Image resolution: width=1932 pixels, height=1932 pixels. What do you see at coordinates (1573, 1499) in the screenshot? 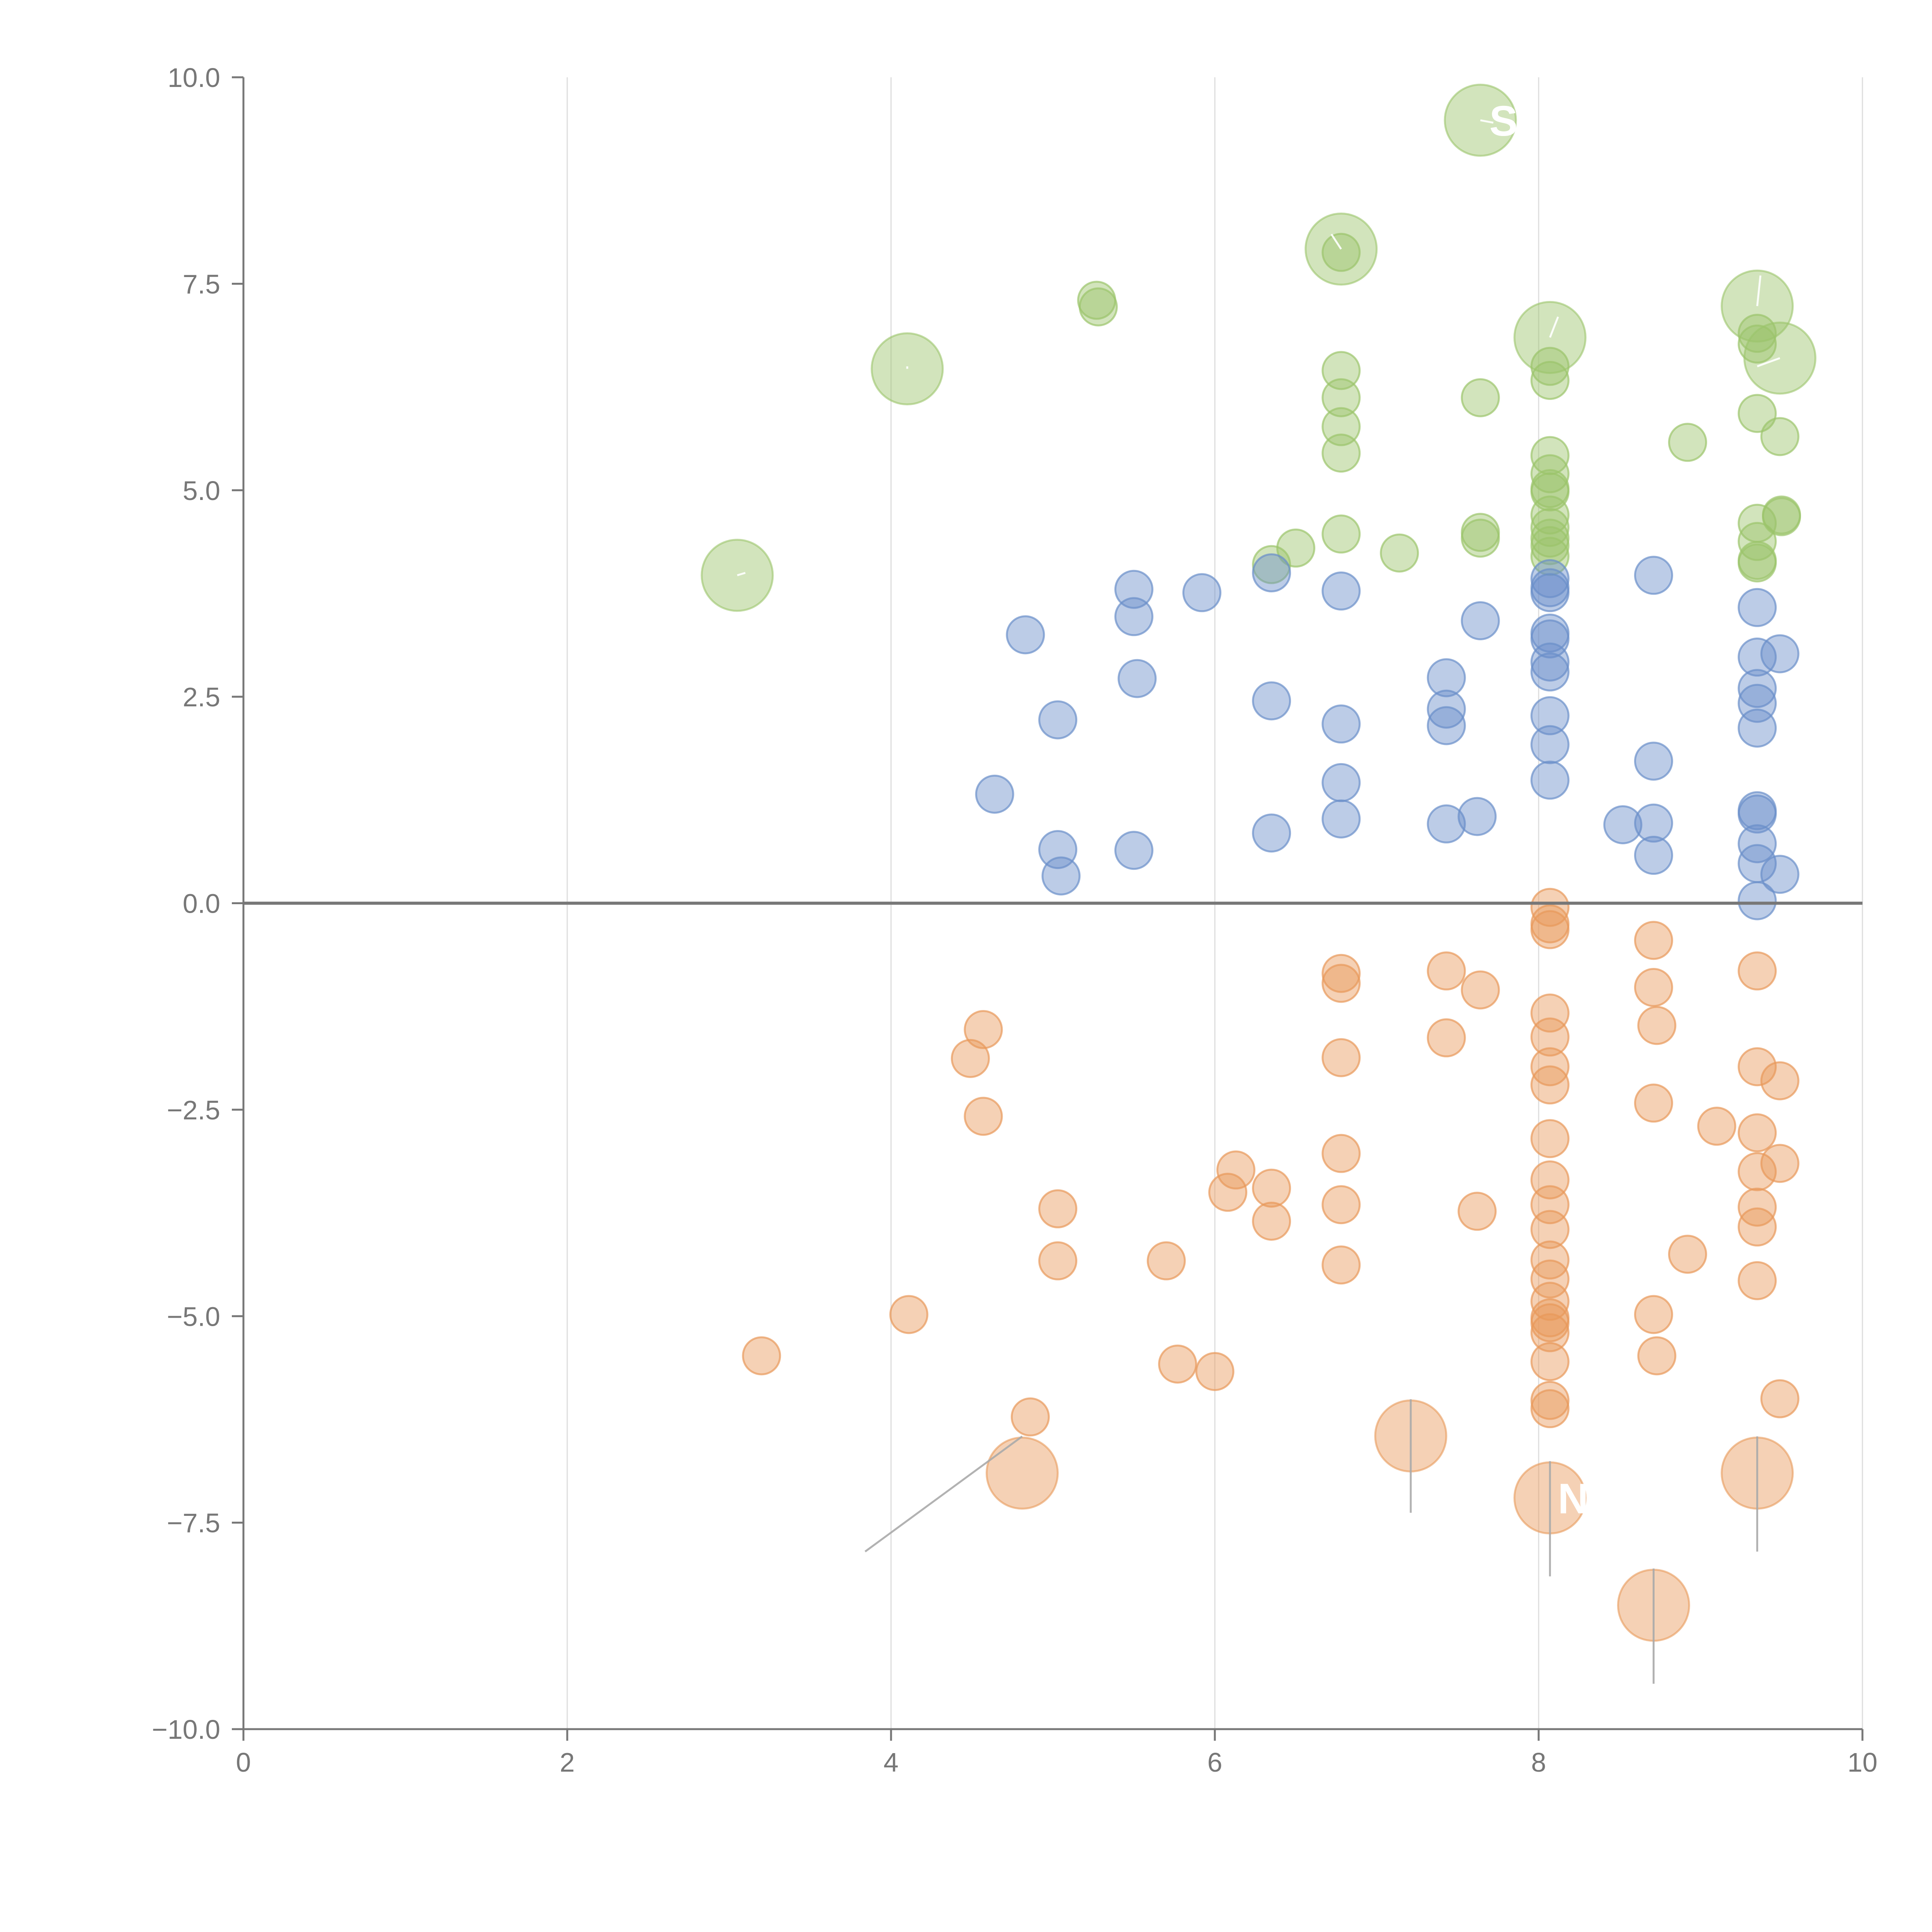
I see `annotation-label: N` at bounding box center [1573, 1499].